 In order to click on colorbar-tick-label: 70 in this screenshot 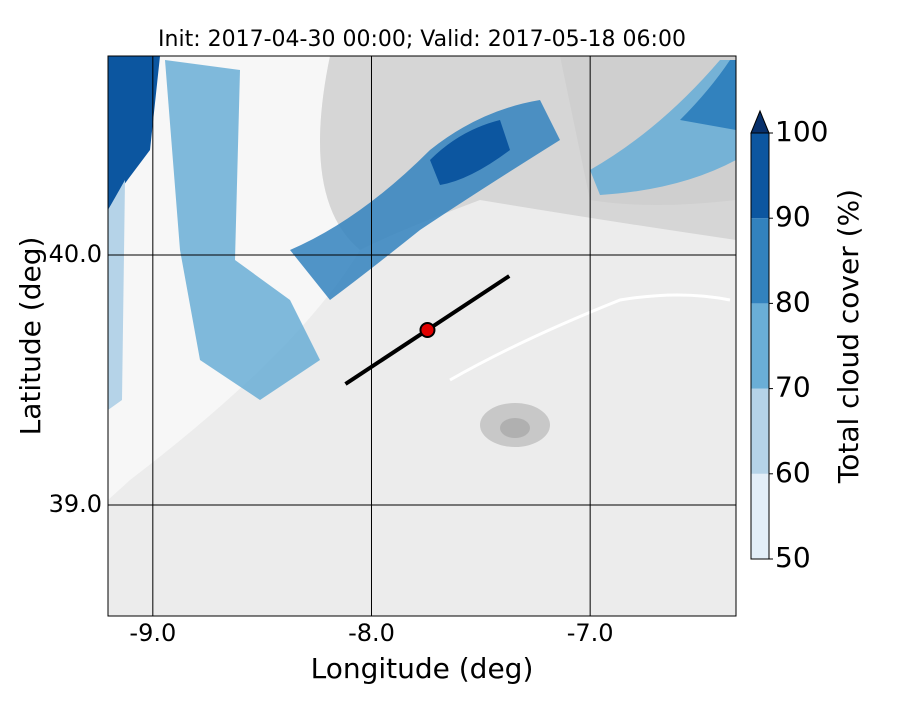, I will do `click(793, 387)`.